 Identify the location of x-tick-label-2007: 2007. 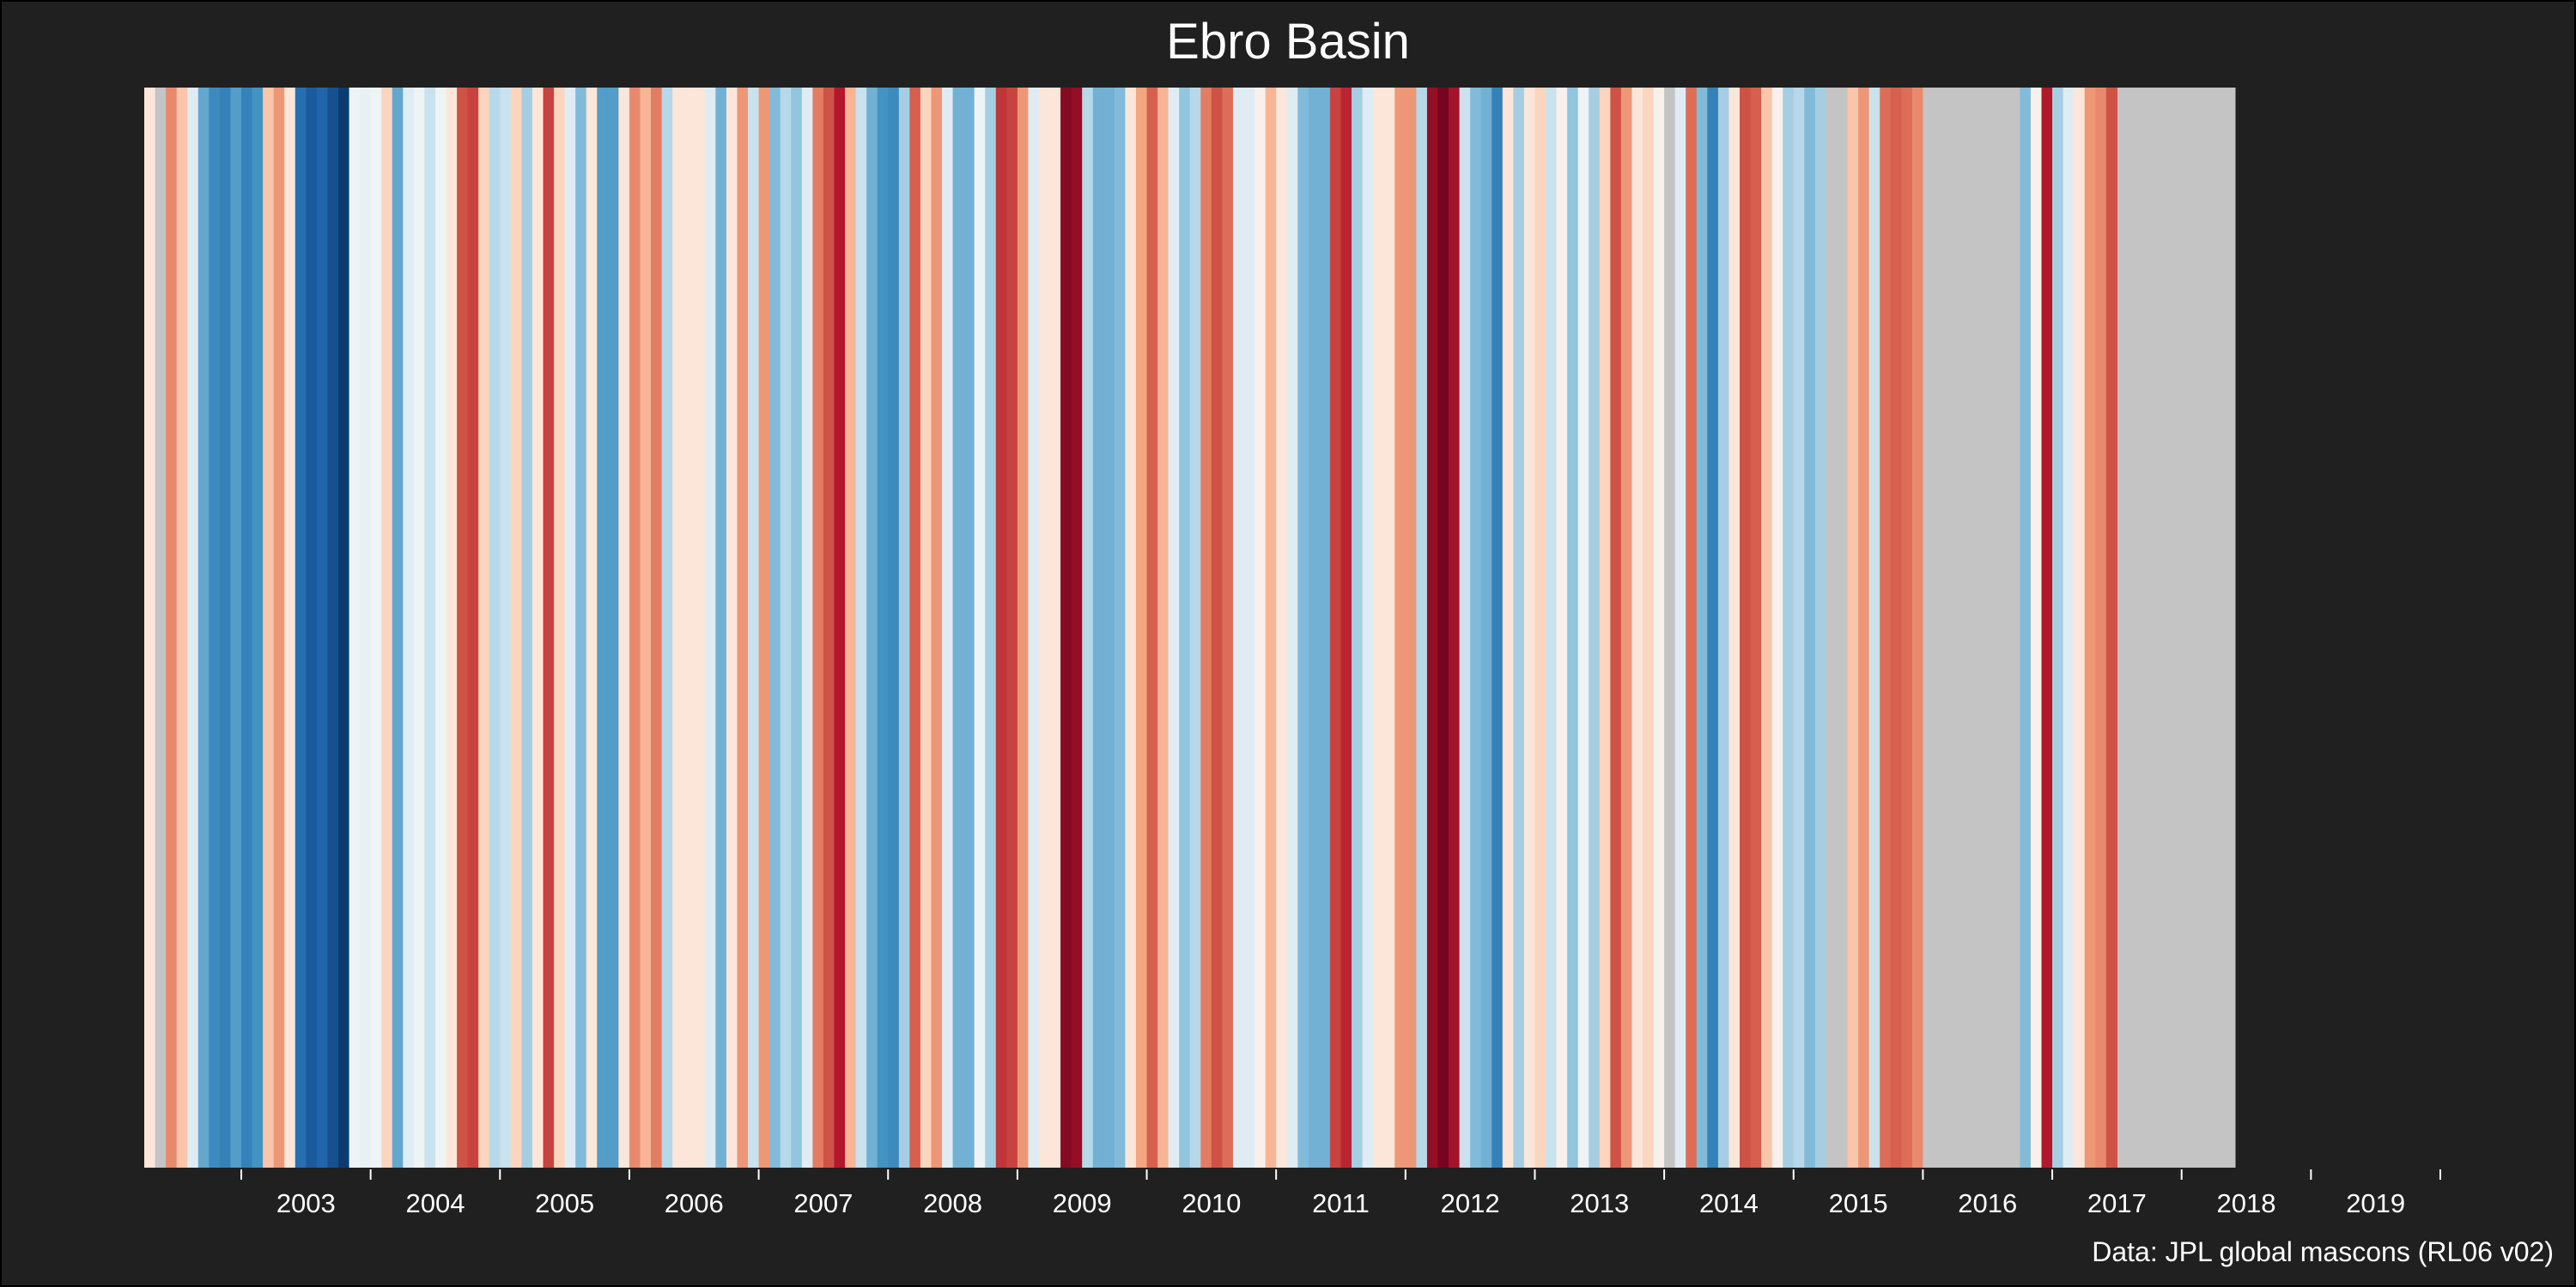
(823, 1203).